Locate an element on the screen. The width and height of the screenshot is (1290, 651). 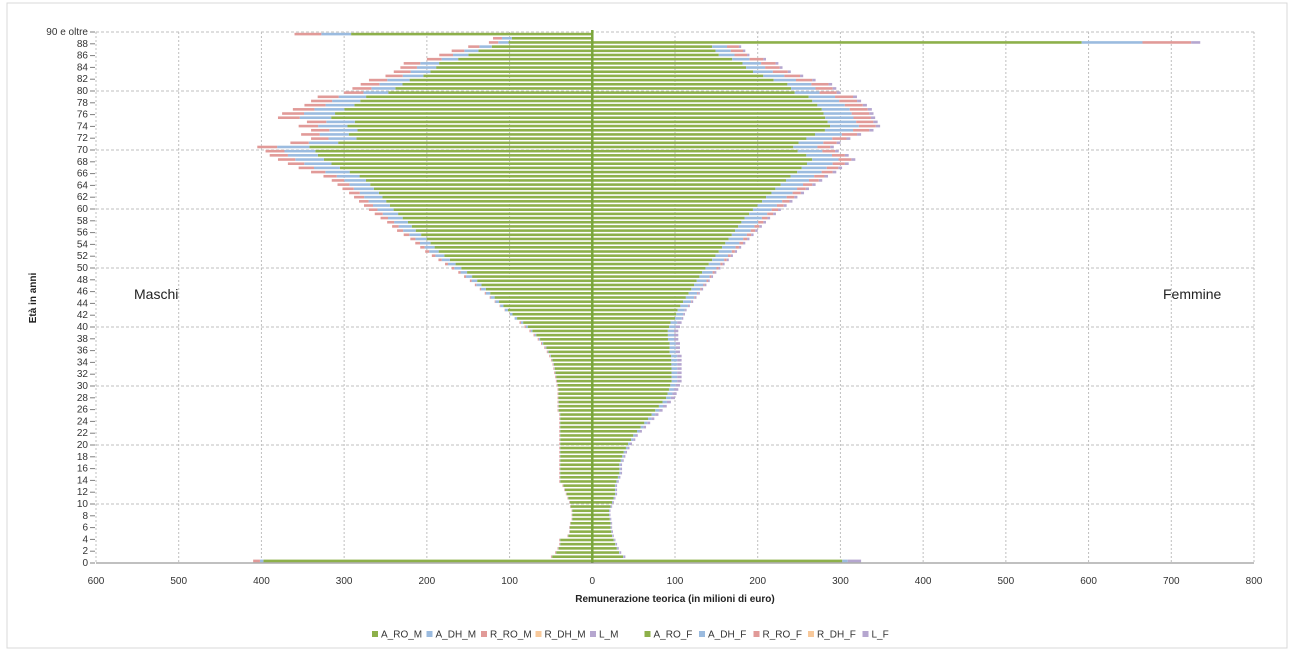
y-tick-label: 78 is located at coordinates (83, 103).